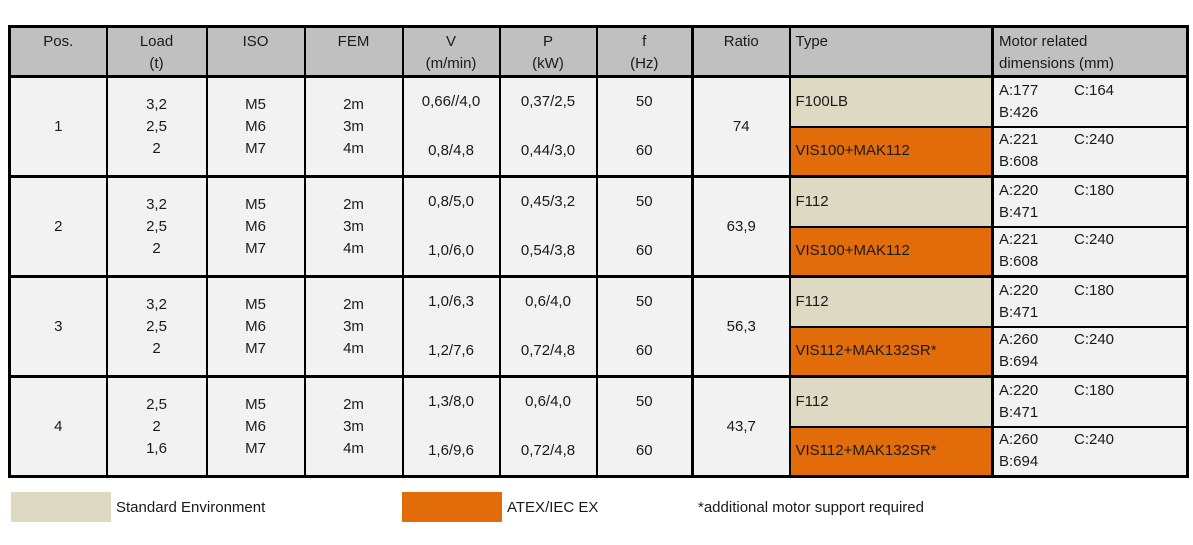 The image size is (1193, 545). I want to click on header-fem: FEM, so click(353, 51).